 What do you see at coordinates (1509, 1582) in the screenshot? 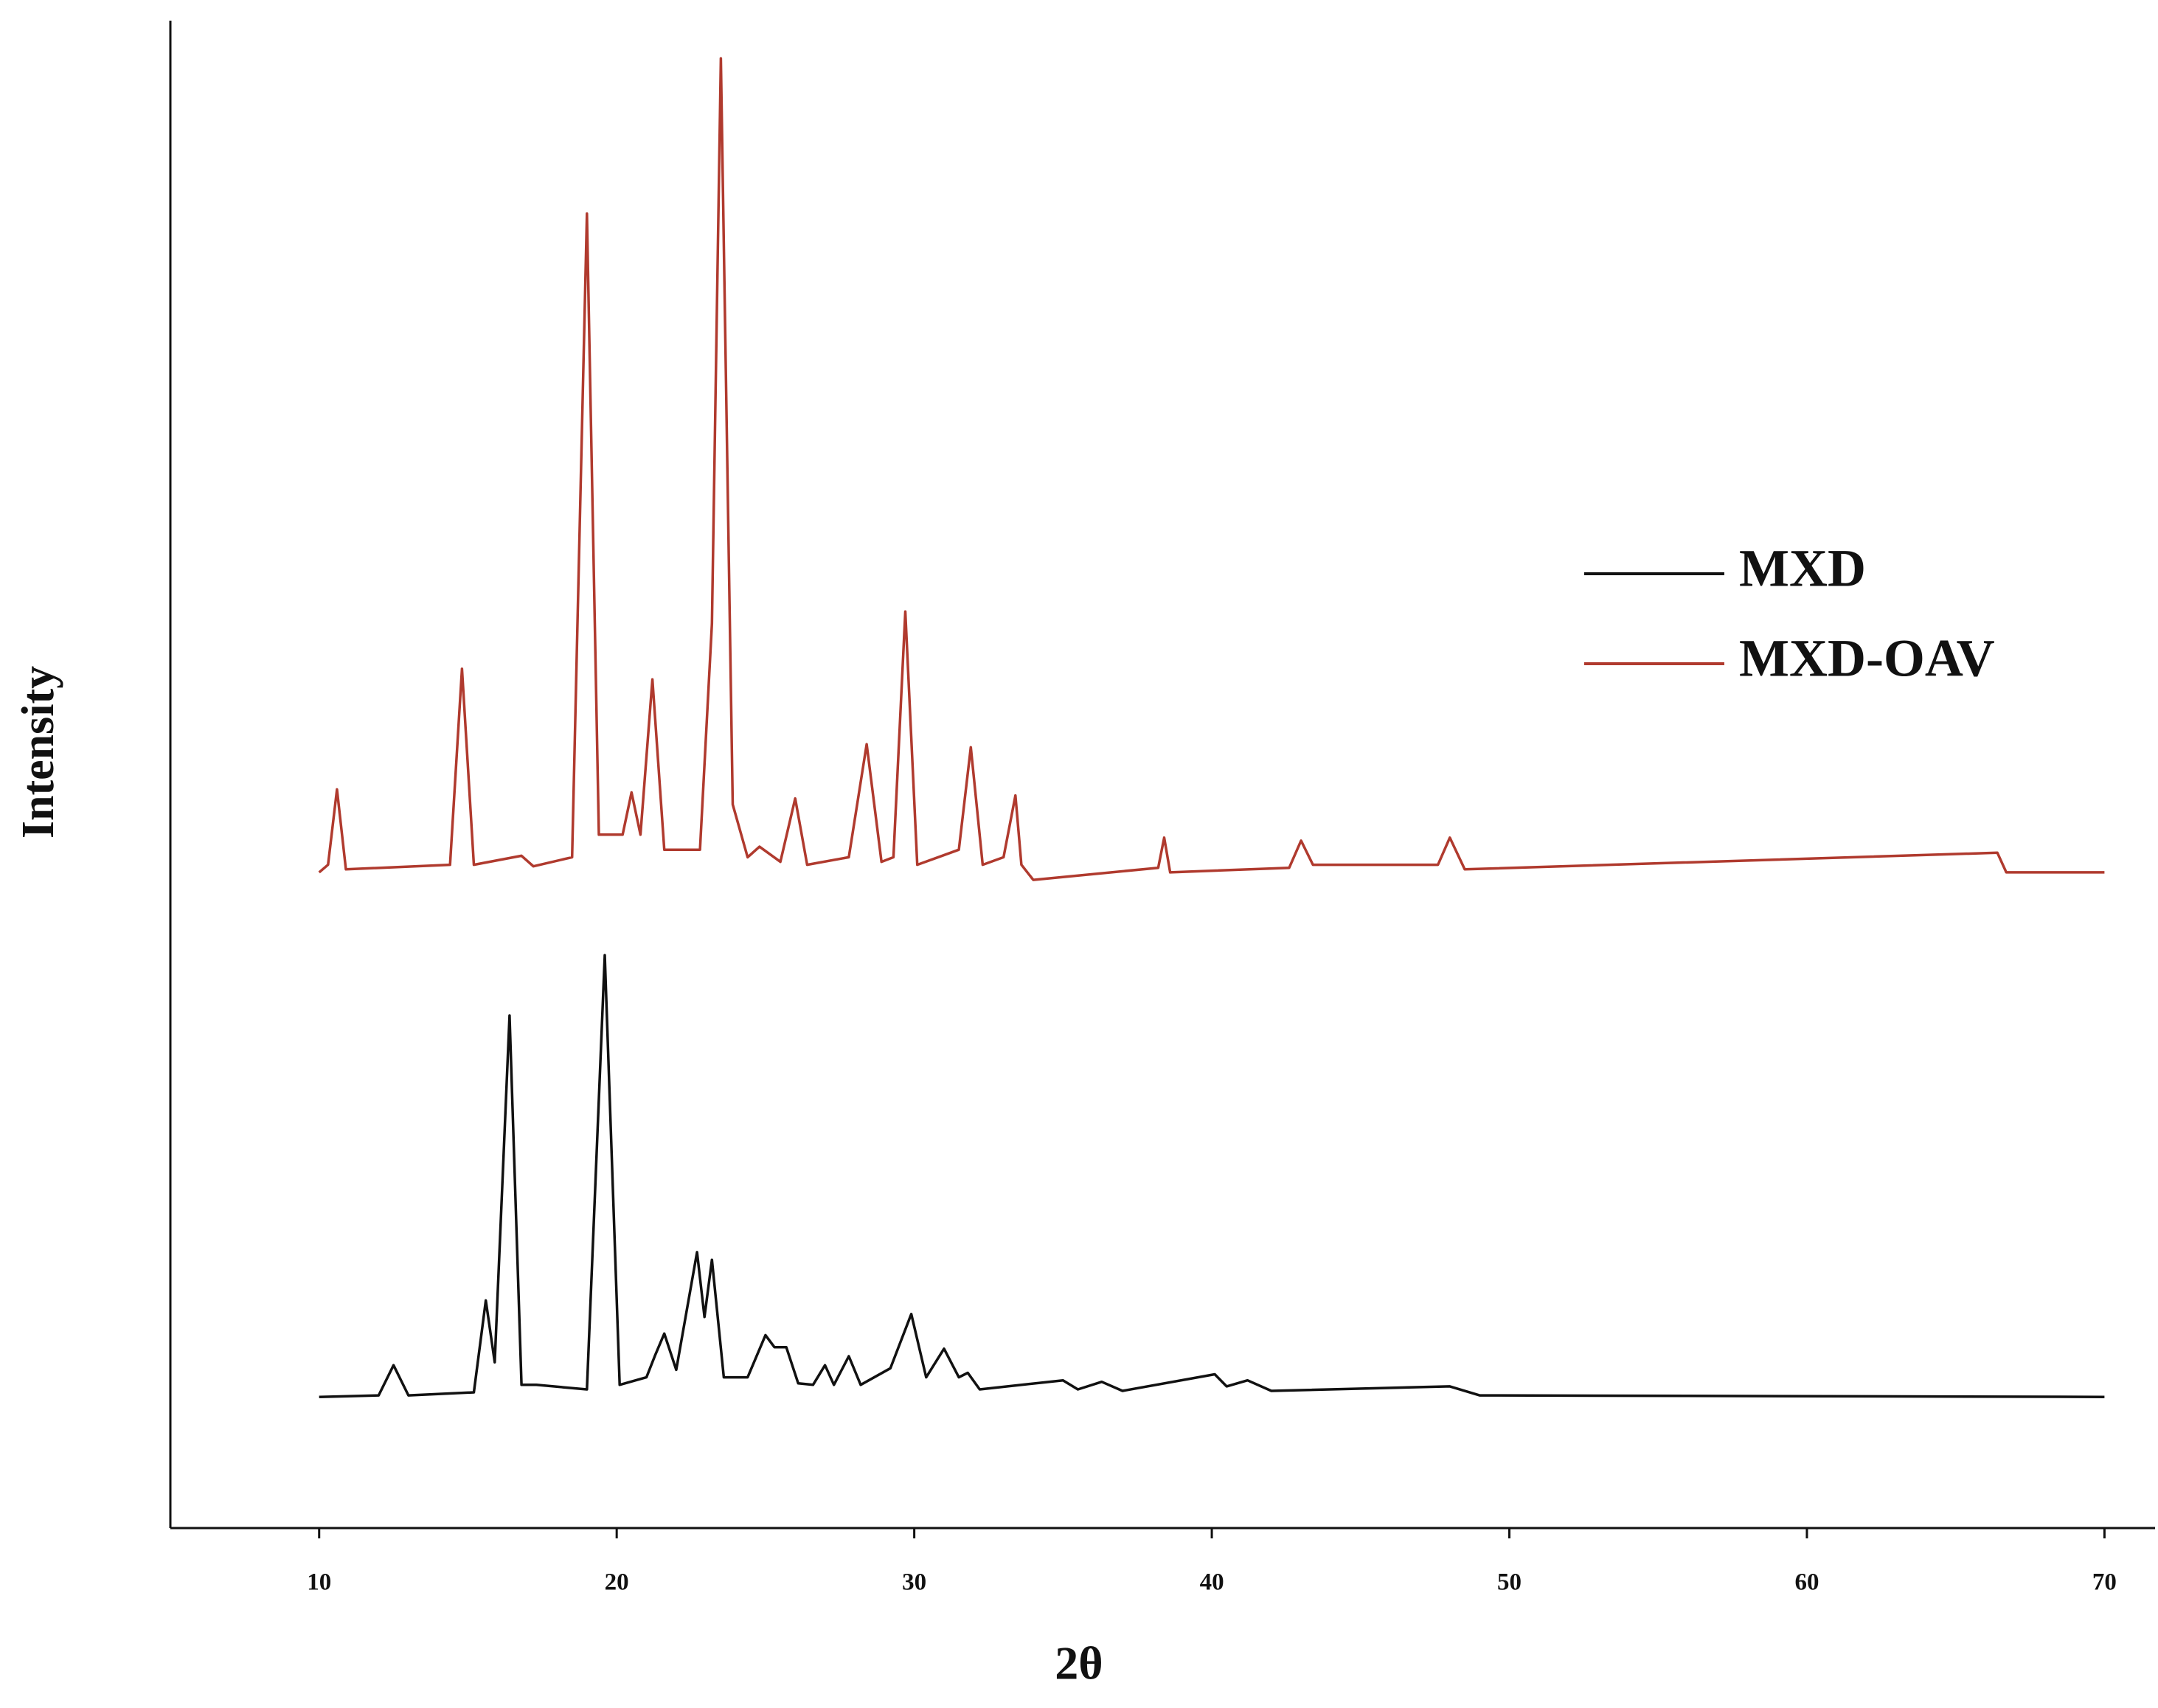
I see `x-tick-label: 50` at bounding box center [1509, 1582].